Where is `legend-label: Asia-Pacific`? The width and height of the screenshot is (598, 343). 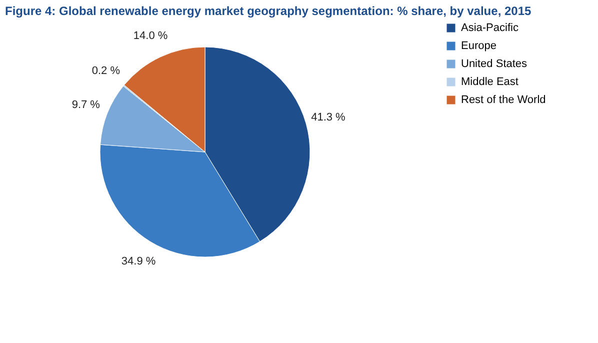 legend-label: Asia-Pacific is located at coordinates (490, 28).